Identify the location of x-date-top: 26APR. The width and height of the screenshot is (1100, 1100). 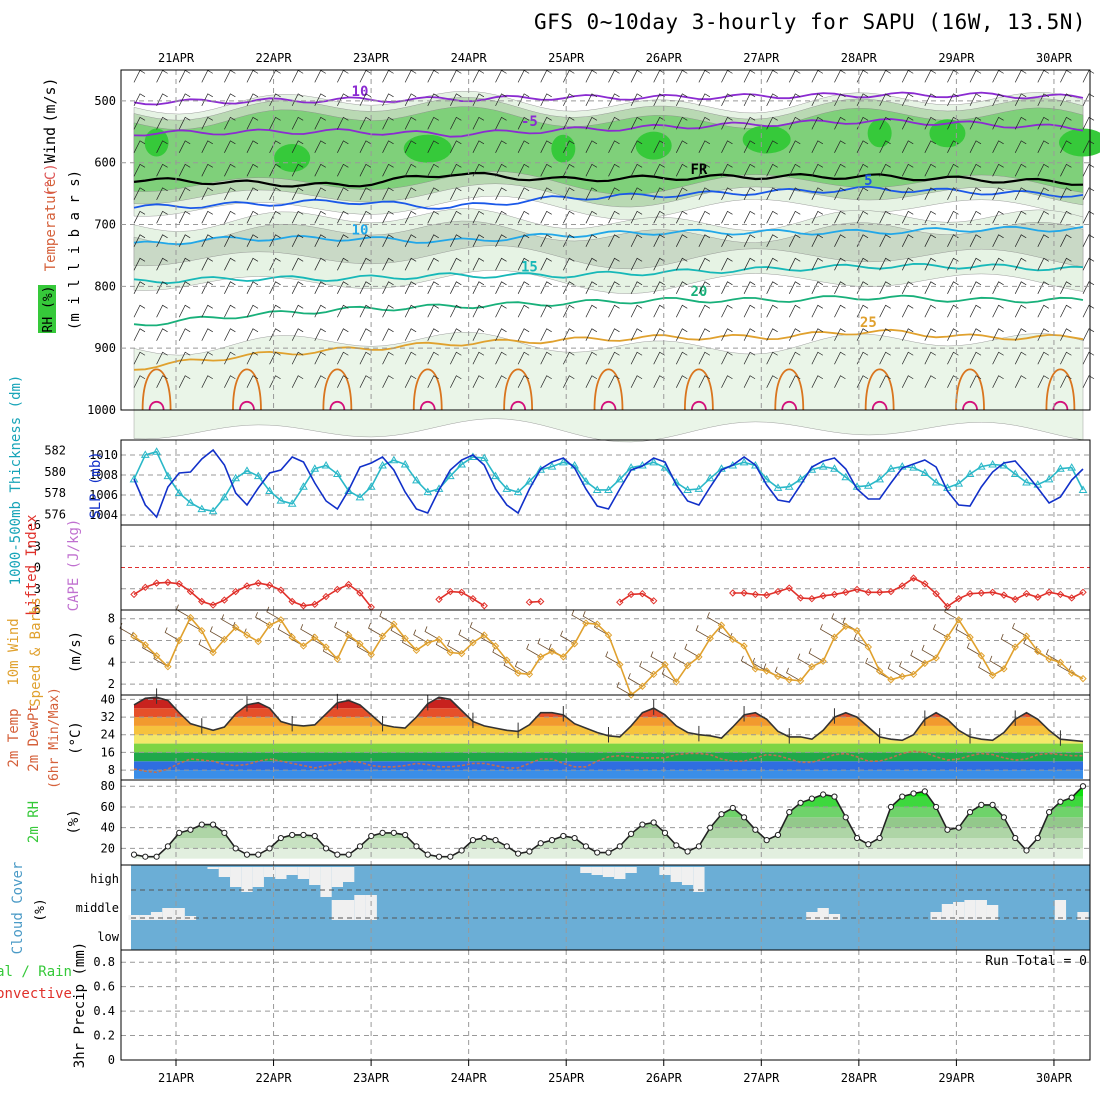
(664, 58).